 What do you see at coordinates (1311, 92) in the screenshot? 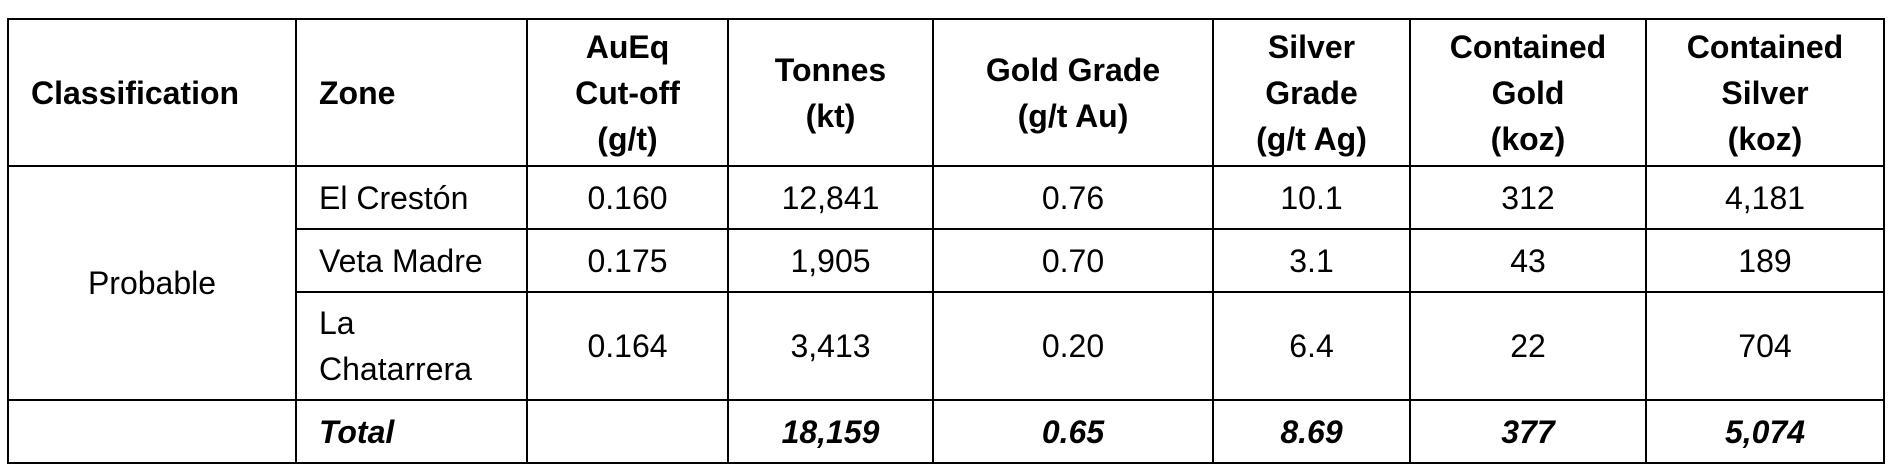
I see `header-silver-grade: Silver Grade (g/t Ag)` at bounding box center [1311, 92].